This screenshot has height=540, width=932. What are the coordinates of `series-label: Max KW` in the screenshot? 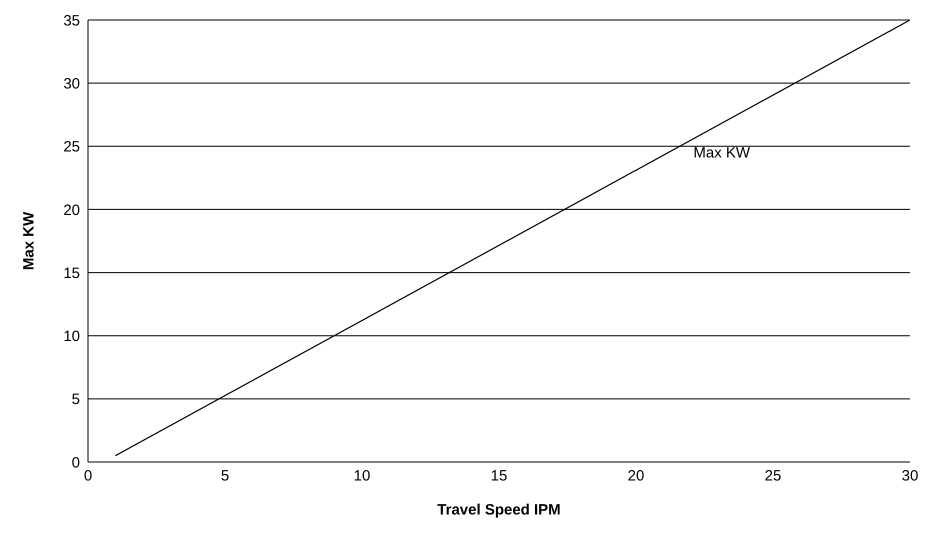 It's located at (722, 153).